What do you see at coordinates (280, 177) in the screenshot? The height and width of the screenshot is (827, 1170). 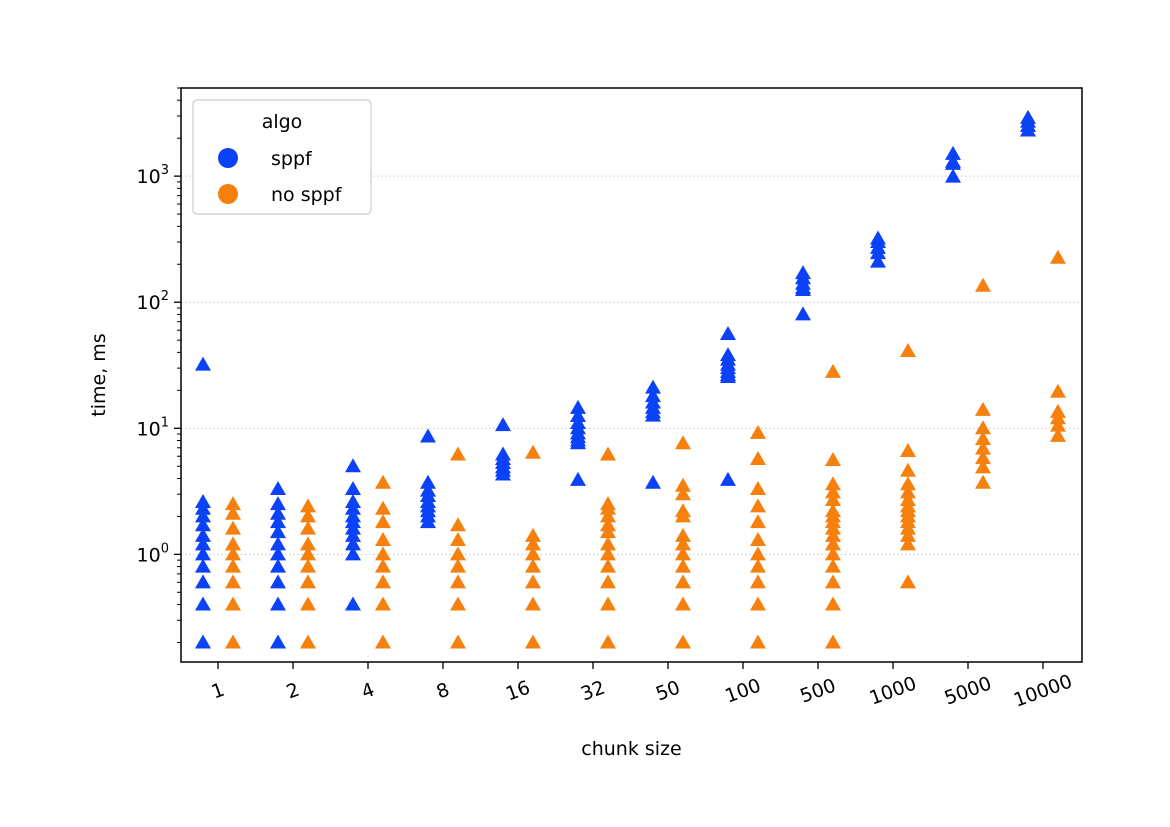 I see `legend-entries: sppf no sppf` at bounding box center [280, 177].